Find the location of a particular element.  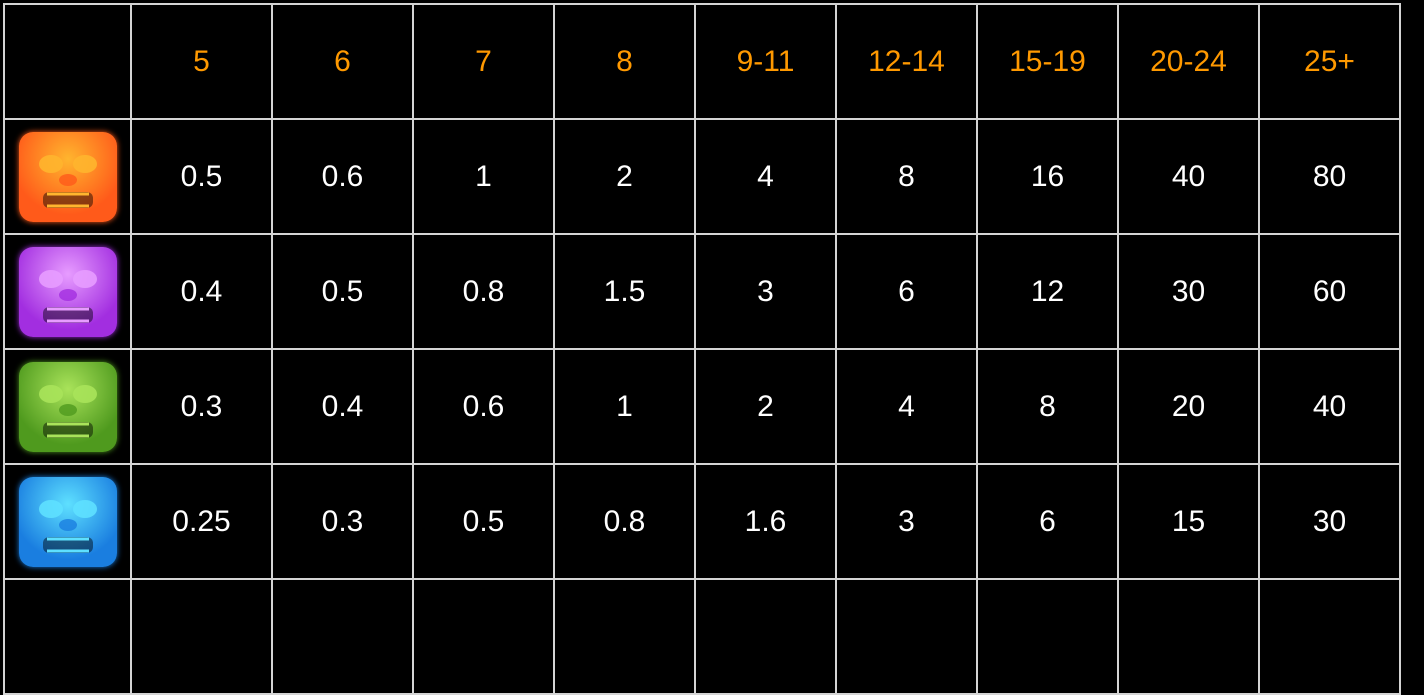

header-cell: 5 is located at coordinates (201, 61).